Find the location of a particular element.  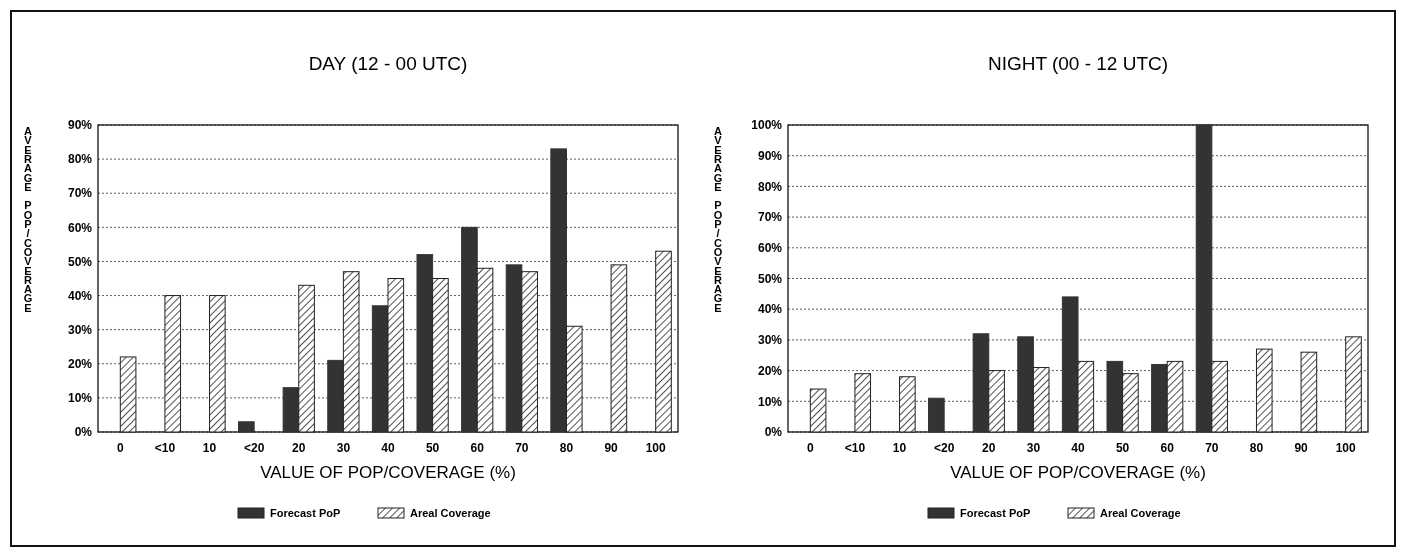

y-tick-label: 100% is located at coordinates (767, 125).